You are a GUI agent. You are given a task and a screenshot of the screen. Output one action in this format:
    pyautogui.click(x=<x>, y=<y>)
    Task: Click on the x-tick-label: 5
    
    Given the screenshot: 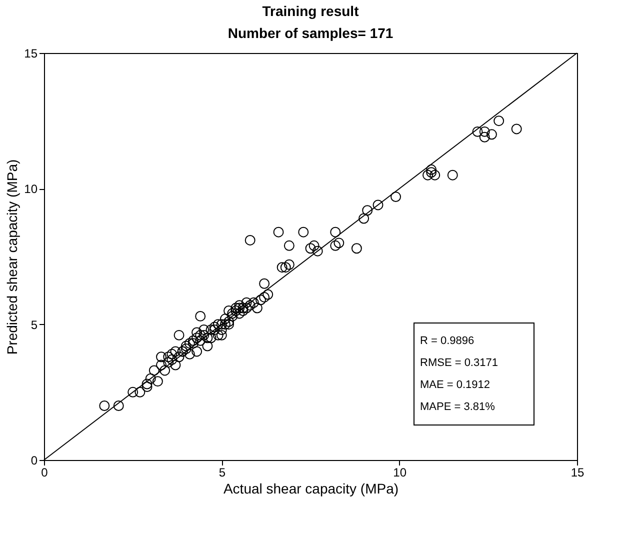 What is the action you would take?
    pyautogui.click(x=222, y=473)
    